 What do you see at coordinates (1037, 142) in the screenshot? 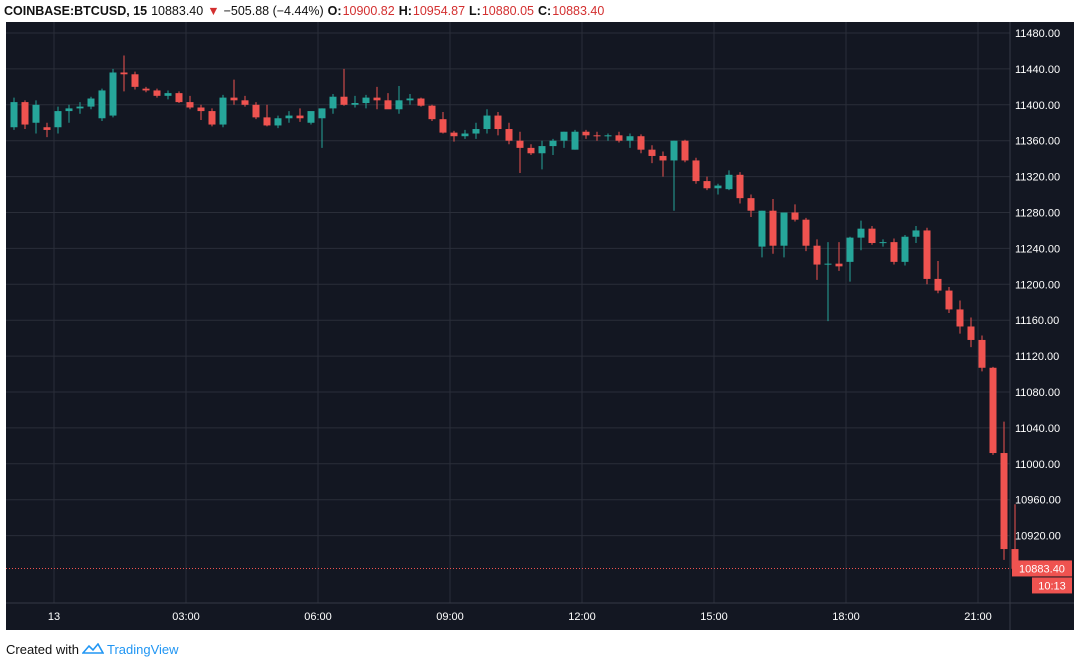
I see `price-tick-label: 11360.00` at bounding box center [1037, 142].